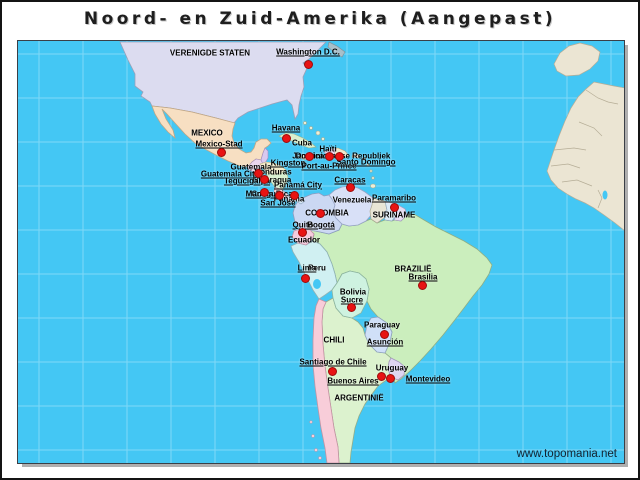  I want to click on country-shape-bolivia, so click(350, 294).